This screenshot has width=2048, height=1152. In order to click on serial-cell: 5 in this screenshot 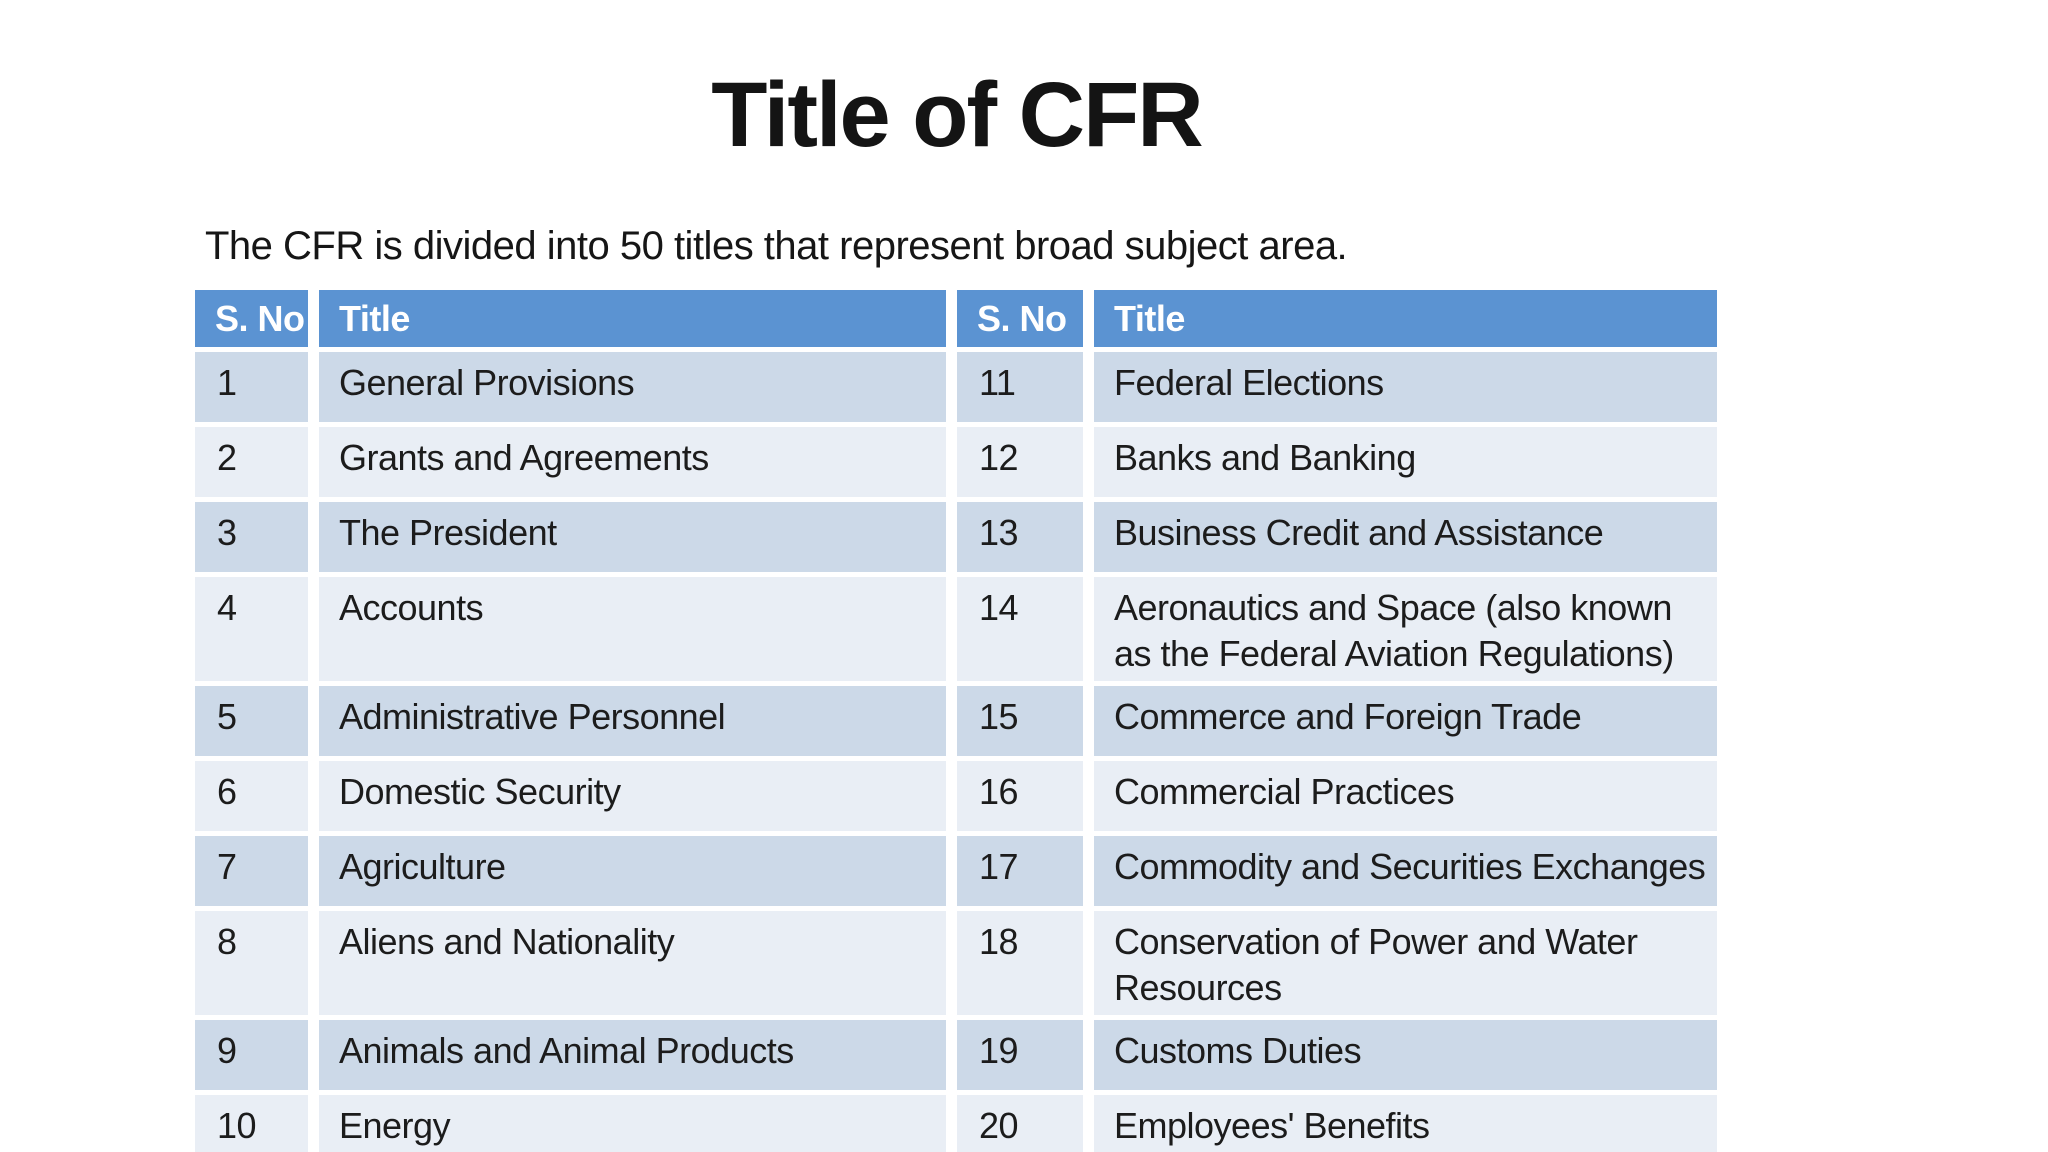, I will do `click(251, 721)`.